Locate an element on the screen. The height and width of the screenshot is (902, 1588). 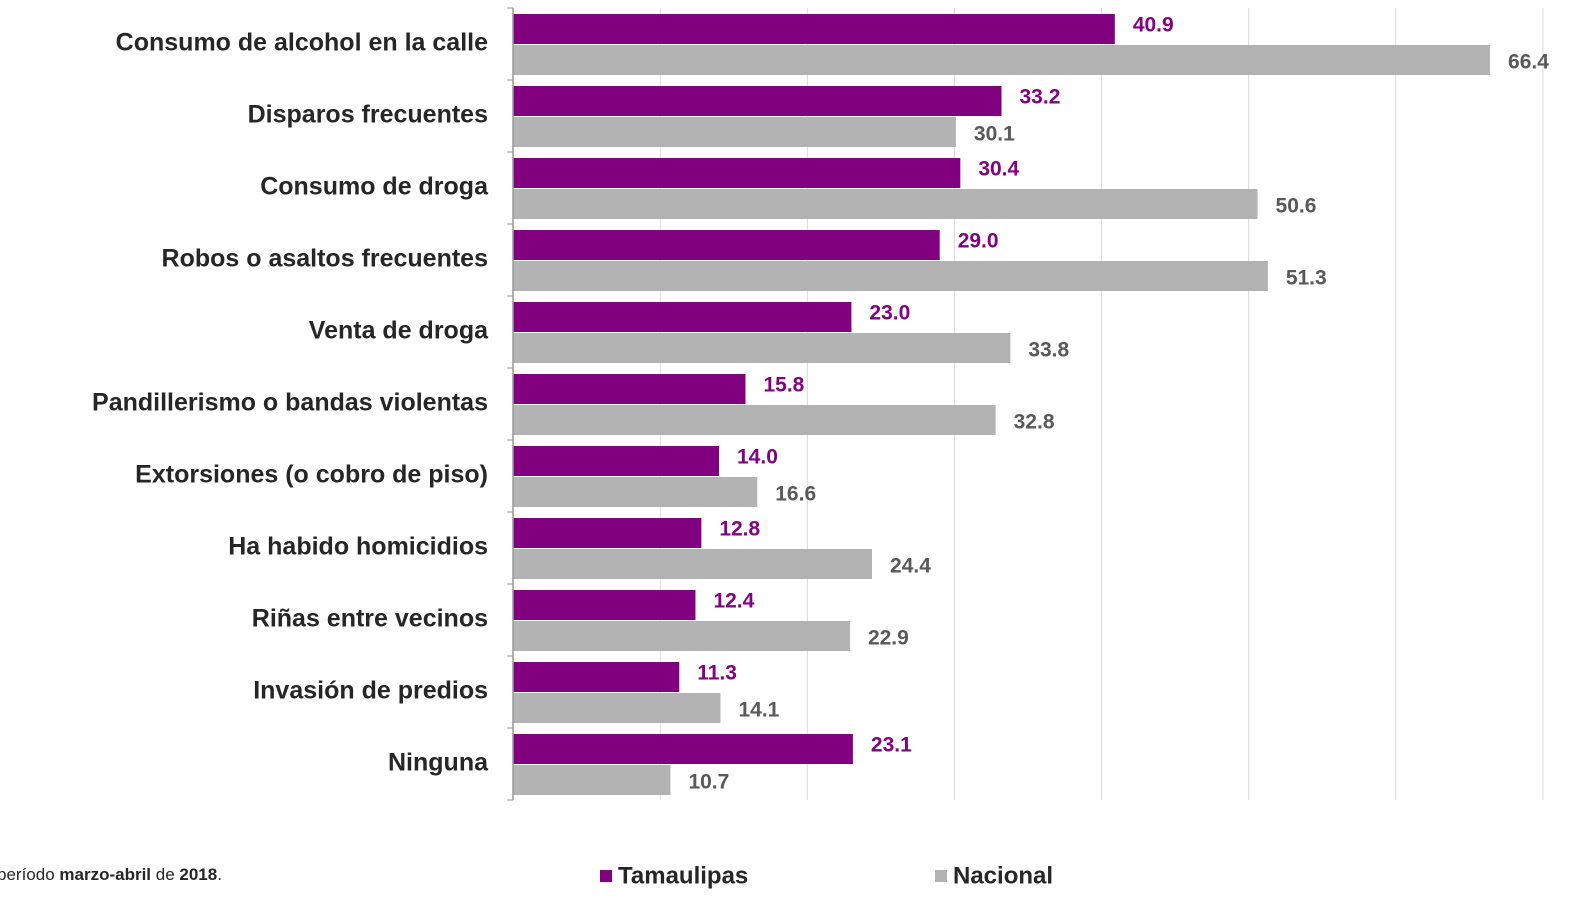
value-label: 24.4 is located at coordinates (910, 566).